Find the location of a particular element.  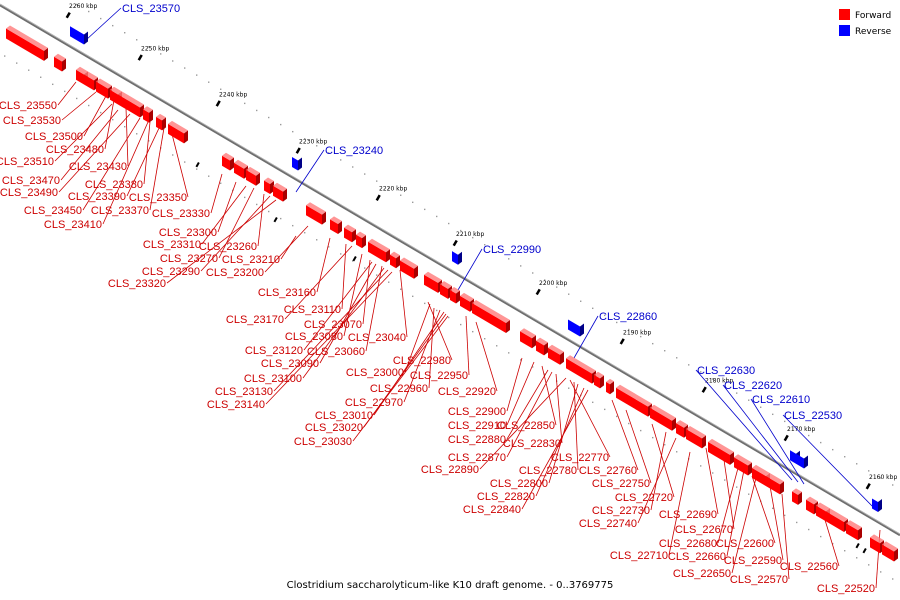

kbp-tick-label: 2230 kbp is located at coordinates (313, 141).